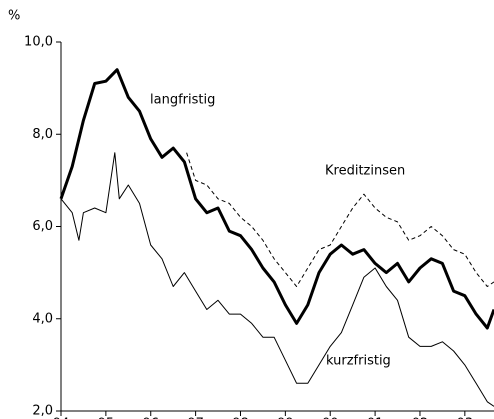 The image size is (494, 419). Describe the element at coordinates (285, 418) in the screenshot. I see `x-tick-label: 99` at that location.